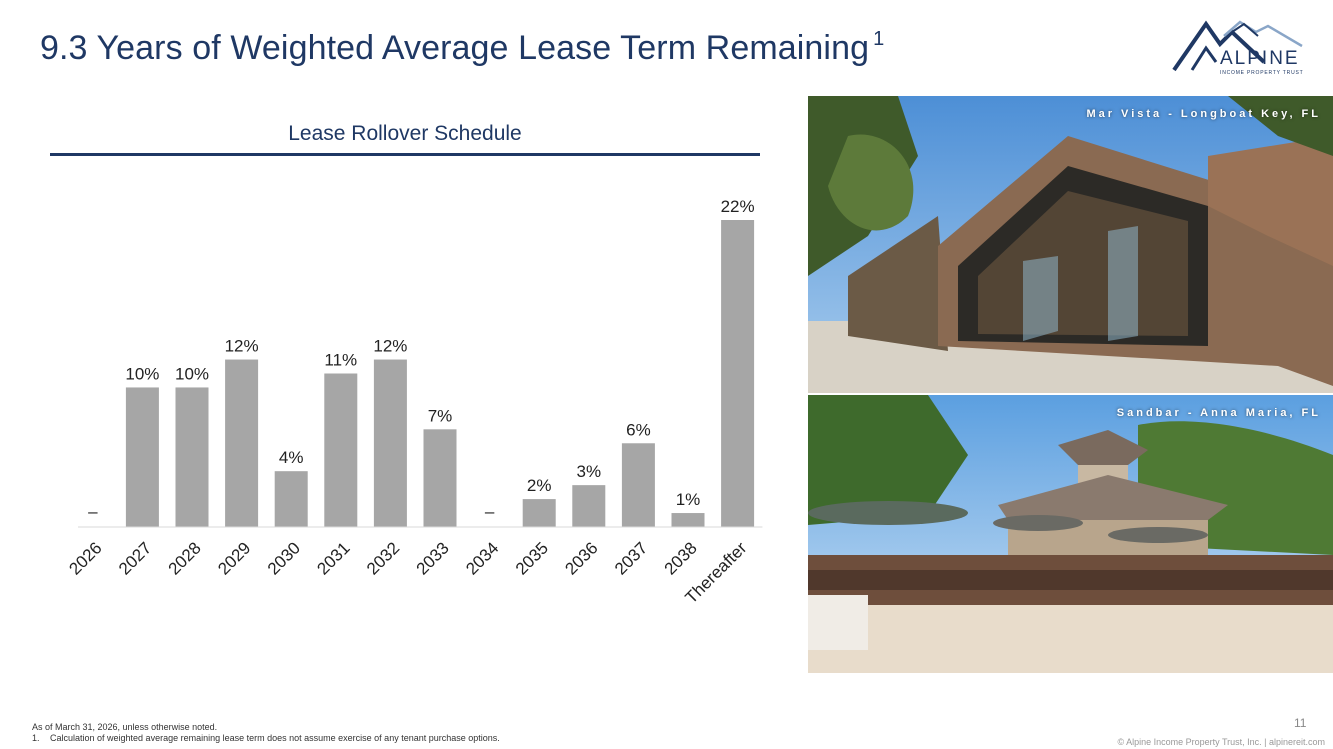 This screenshot has width=1333, height=749. I want to click on data-label-2027: 10%, so click(142, 373).